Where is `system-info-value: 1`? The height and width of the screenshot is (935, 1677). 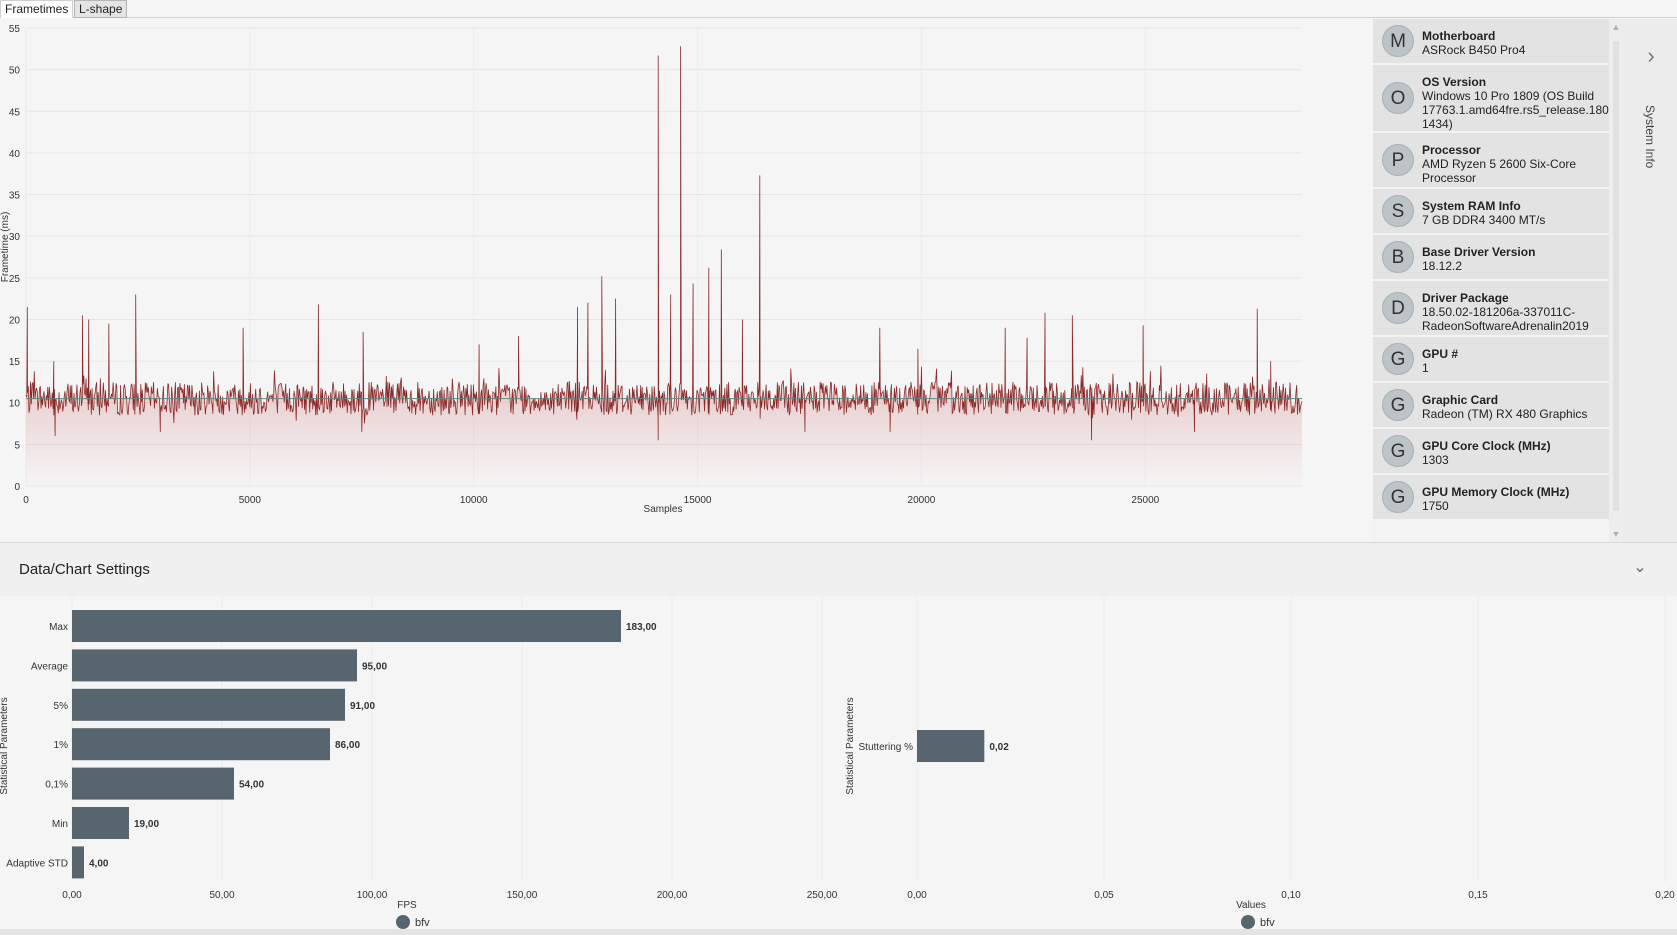
system-info-value: 1 is located at coordinates (1425, 368).